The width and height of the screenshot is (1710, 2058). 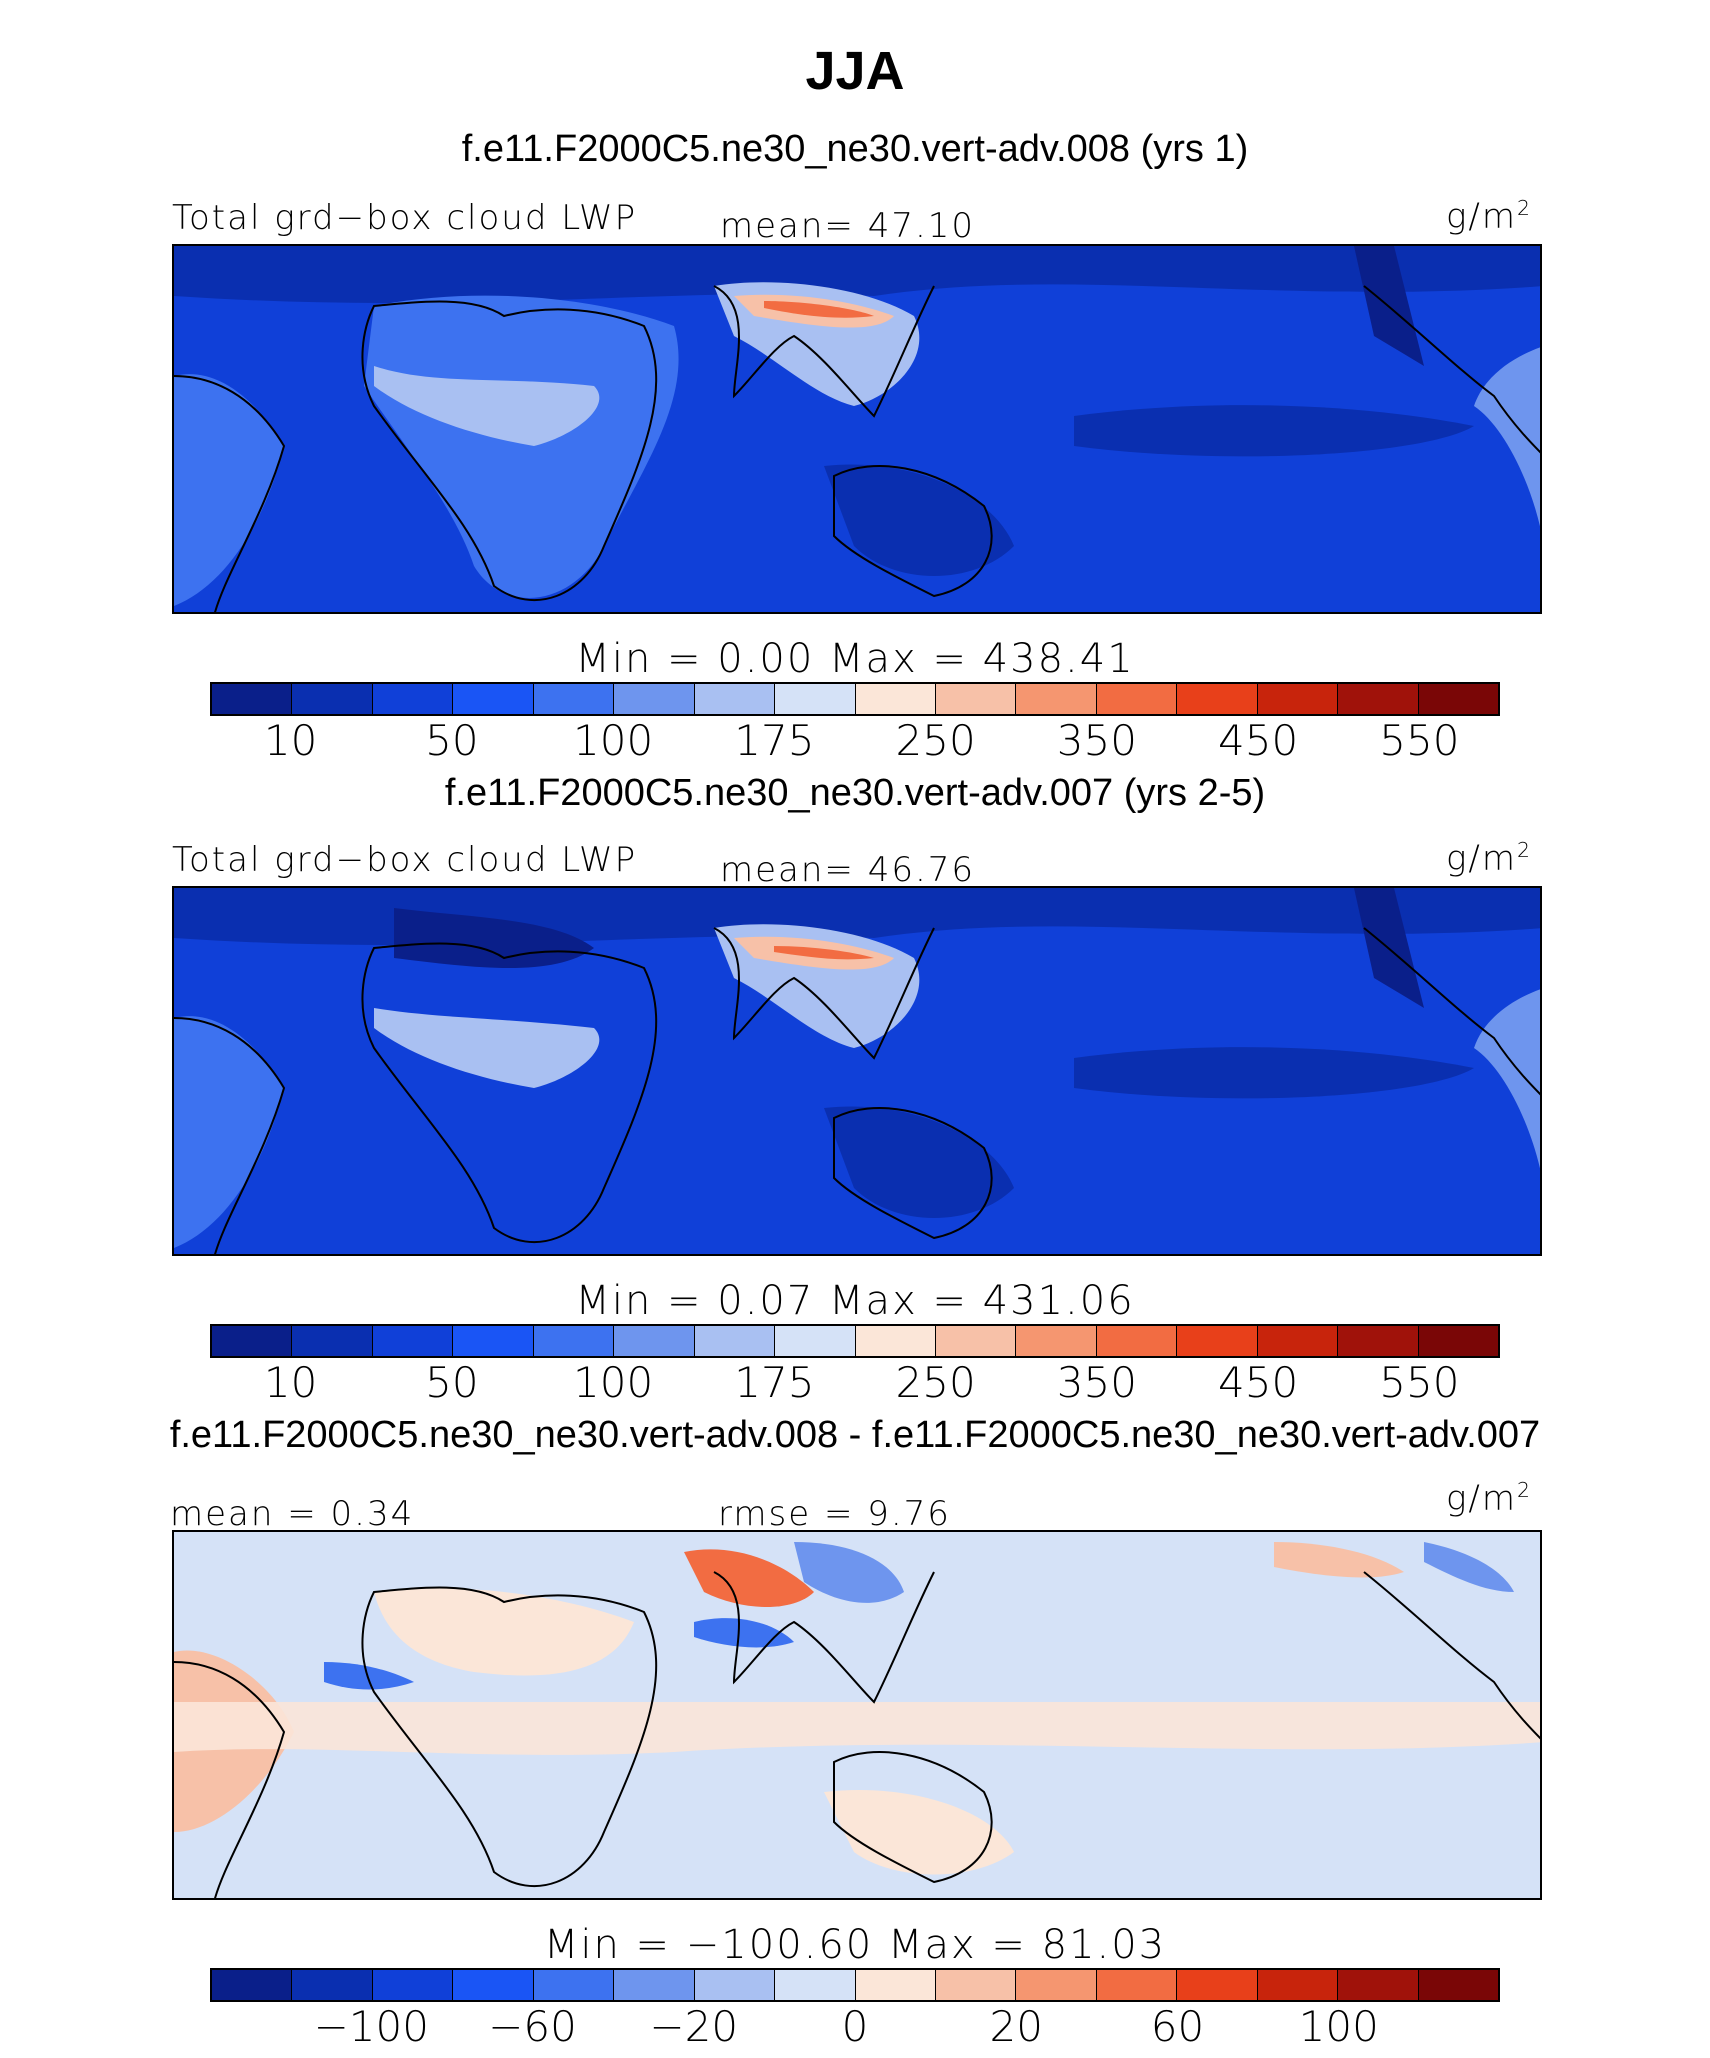 What do you see at coordinates (849, 1572) in the screenshot?
I see `east-asia-negative` at bounding box center [849, 1572].